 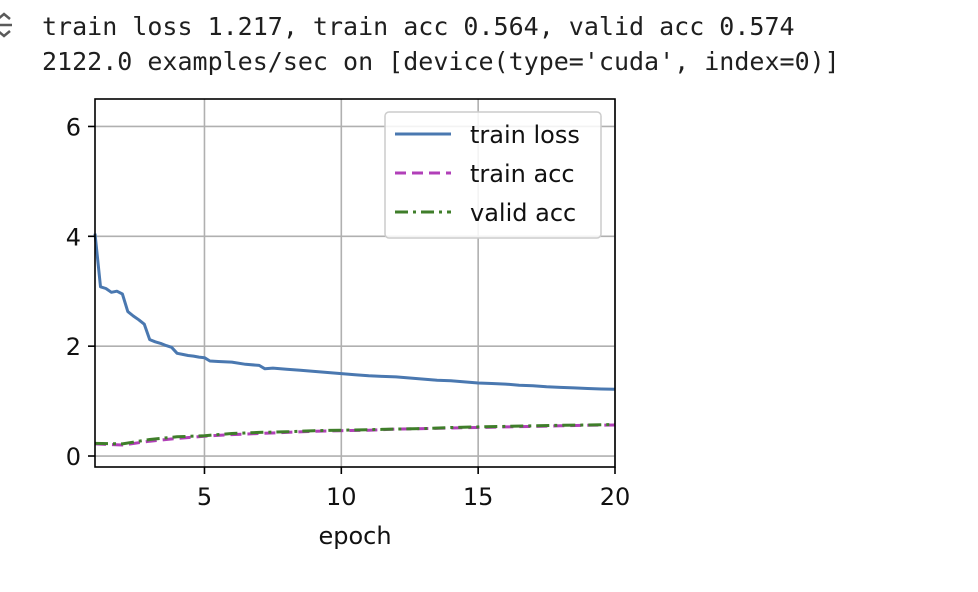 I want to click on series-line-train-acc, so click(x=355, y=435).